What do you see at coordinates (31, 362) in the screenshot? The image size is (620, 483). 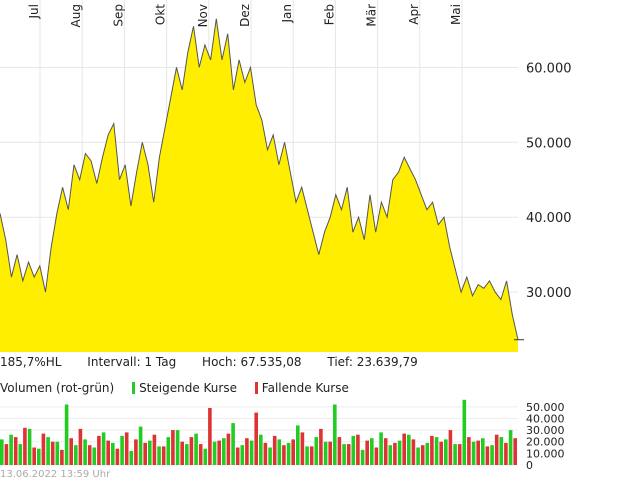 I see `range-label: 185,7%HL` at bounding box center [31, 362].